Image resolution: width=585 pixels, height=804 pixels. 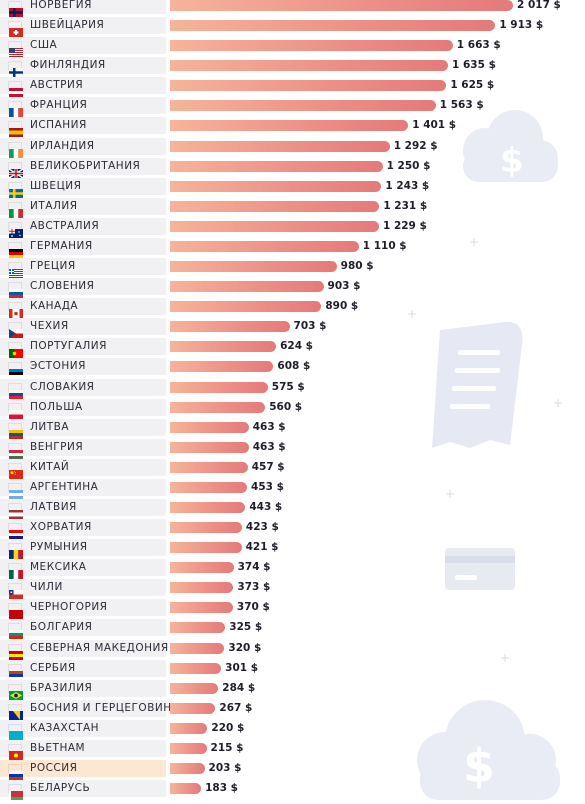 I want to click on chart-row: НОРВЕГИЯ 2 017 $, so click(x=292, y=8).